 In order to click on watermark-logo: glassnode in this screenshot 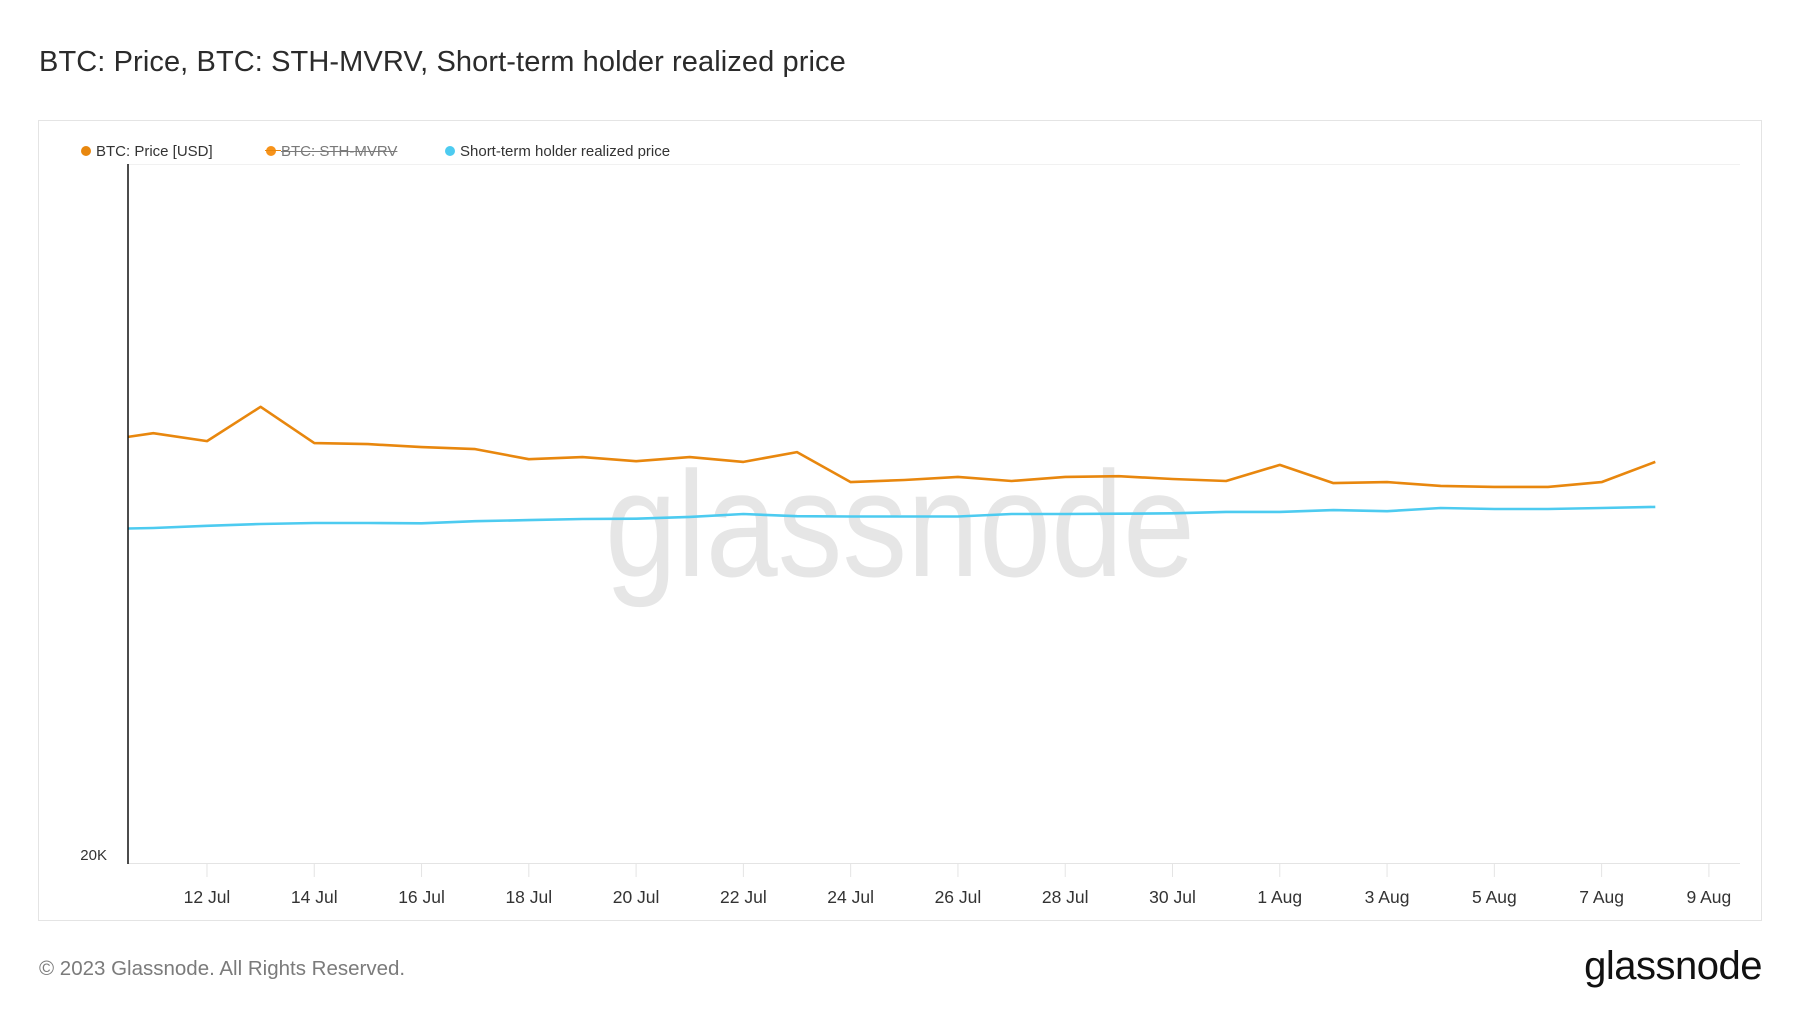, I will do `click(900, 524)`.